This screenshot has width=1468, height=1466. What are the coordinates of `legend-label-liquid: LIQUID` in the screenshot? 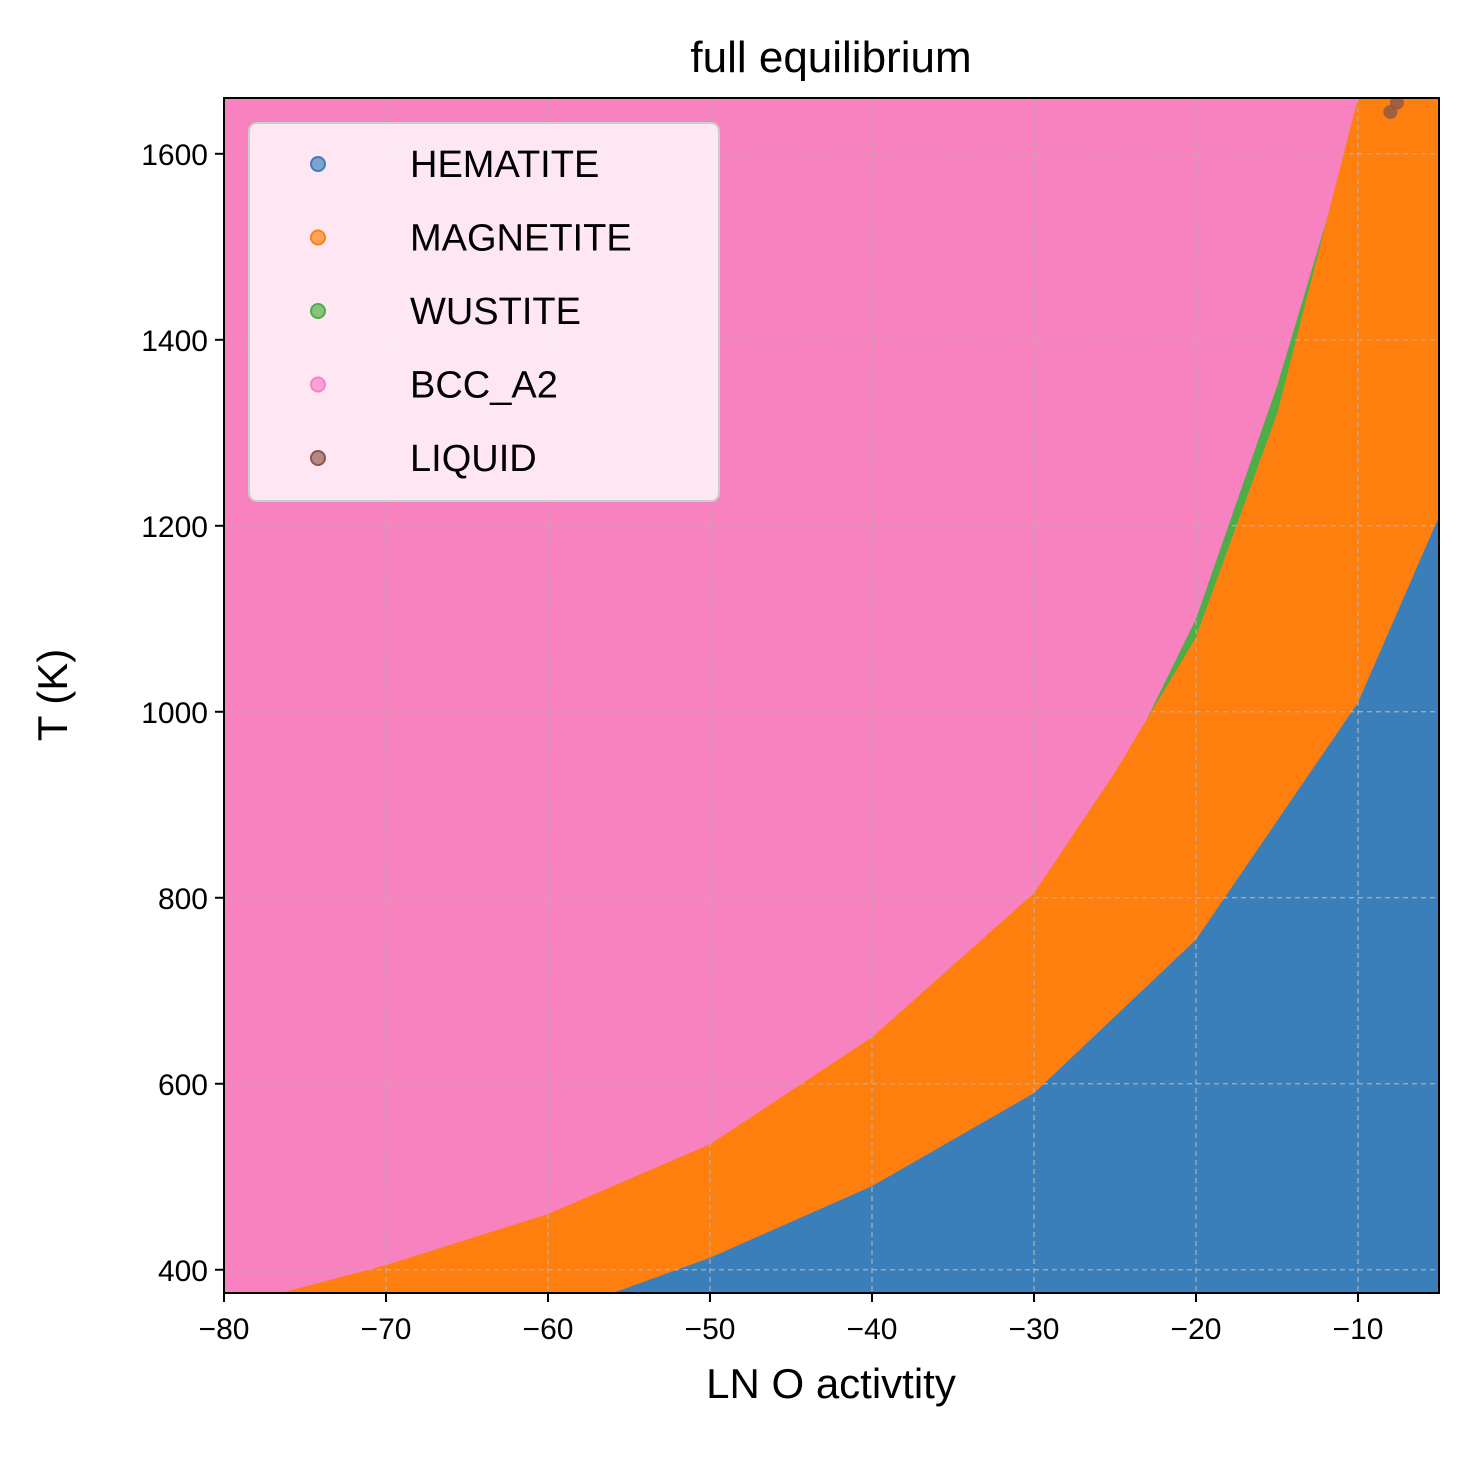 It's located at (473, 459).